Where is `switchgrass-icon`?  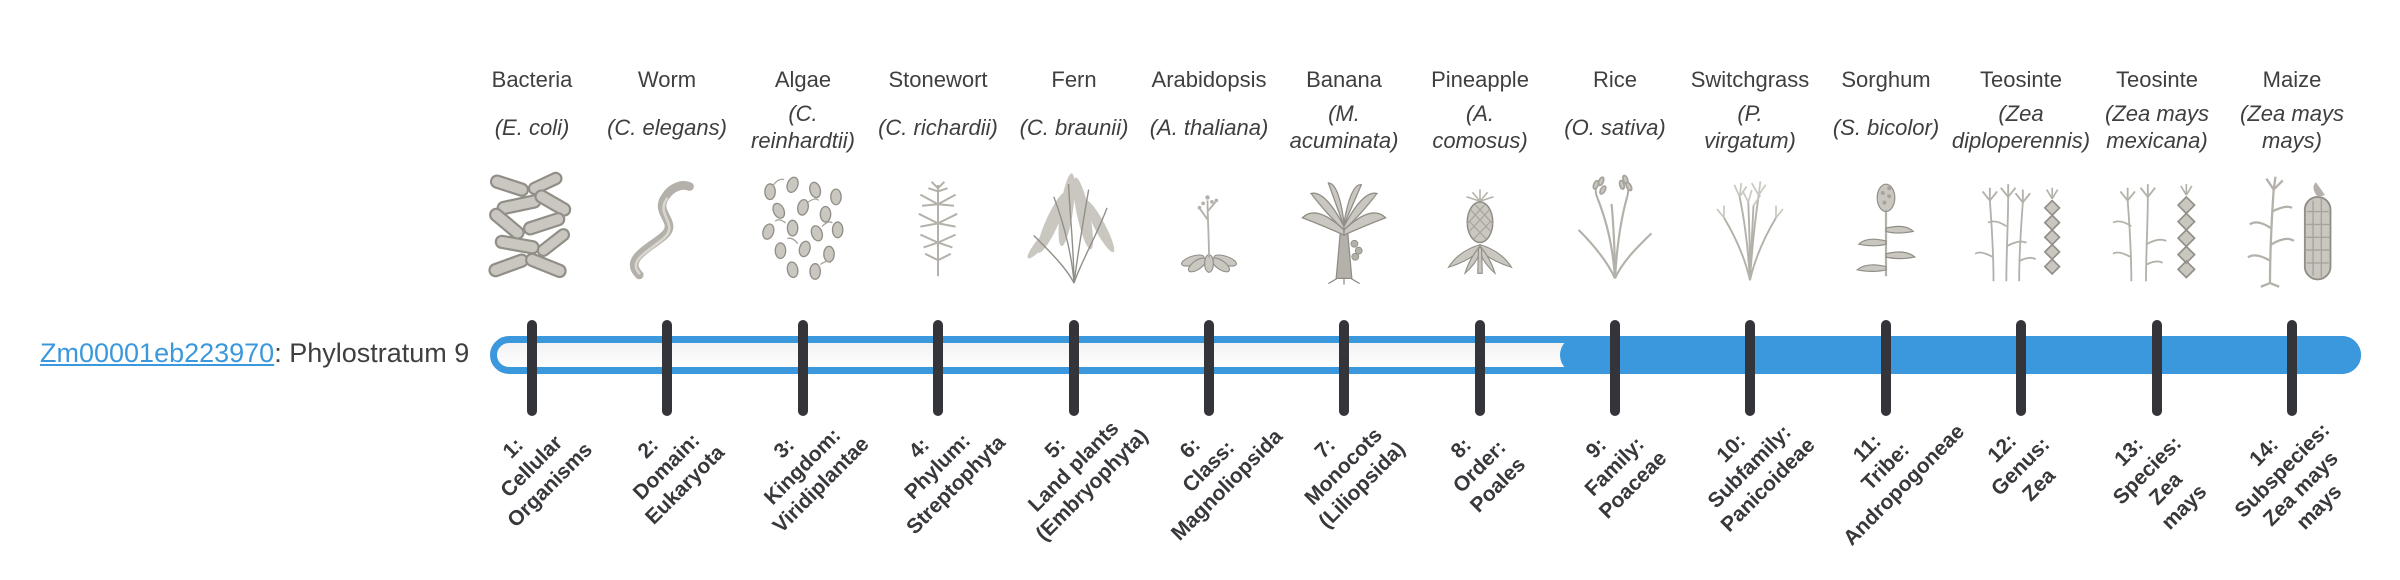
switchgrass-icon is located at coordinates (1750, 226).